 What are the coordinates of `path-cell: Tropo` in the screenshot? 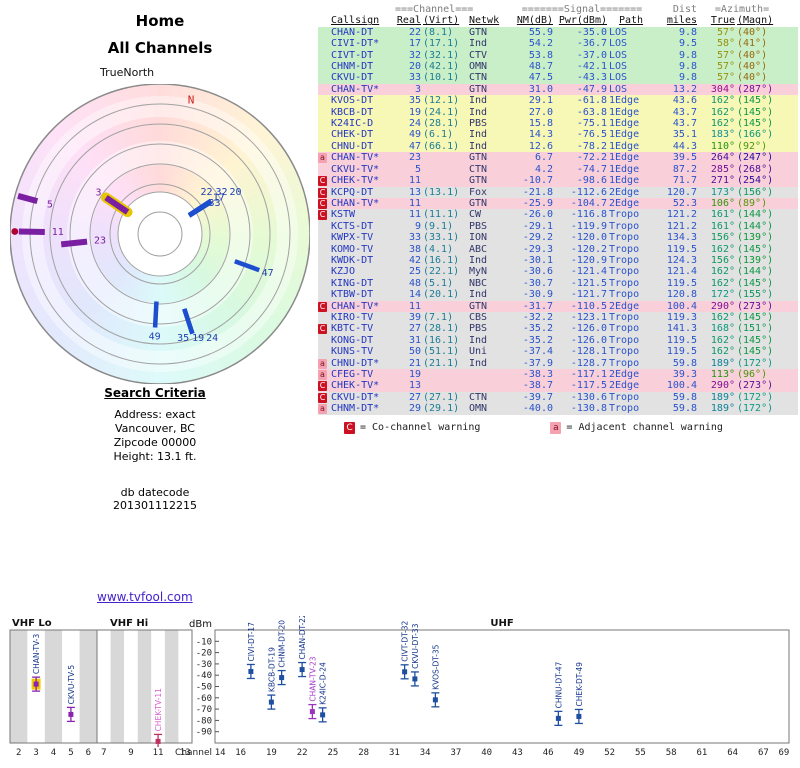 It's located at (624, 329).